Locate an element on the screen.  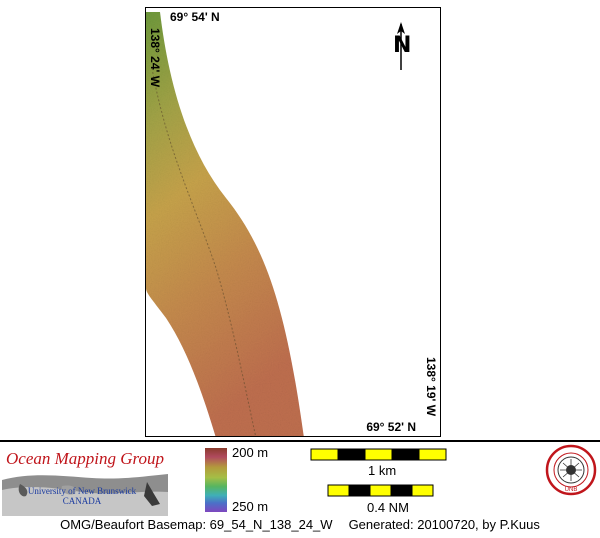
scale-bar-km is located at coordinates (378, 454).